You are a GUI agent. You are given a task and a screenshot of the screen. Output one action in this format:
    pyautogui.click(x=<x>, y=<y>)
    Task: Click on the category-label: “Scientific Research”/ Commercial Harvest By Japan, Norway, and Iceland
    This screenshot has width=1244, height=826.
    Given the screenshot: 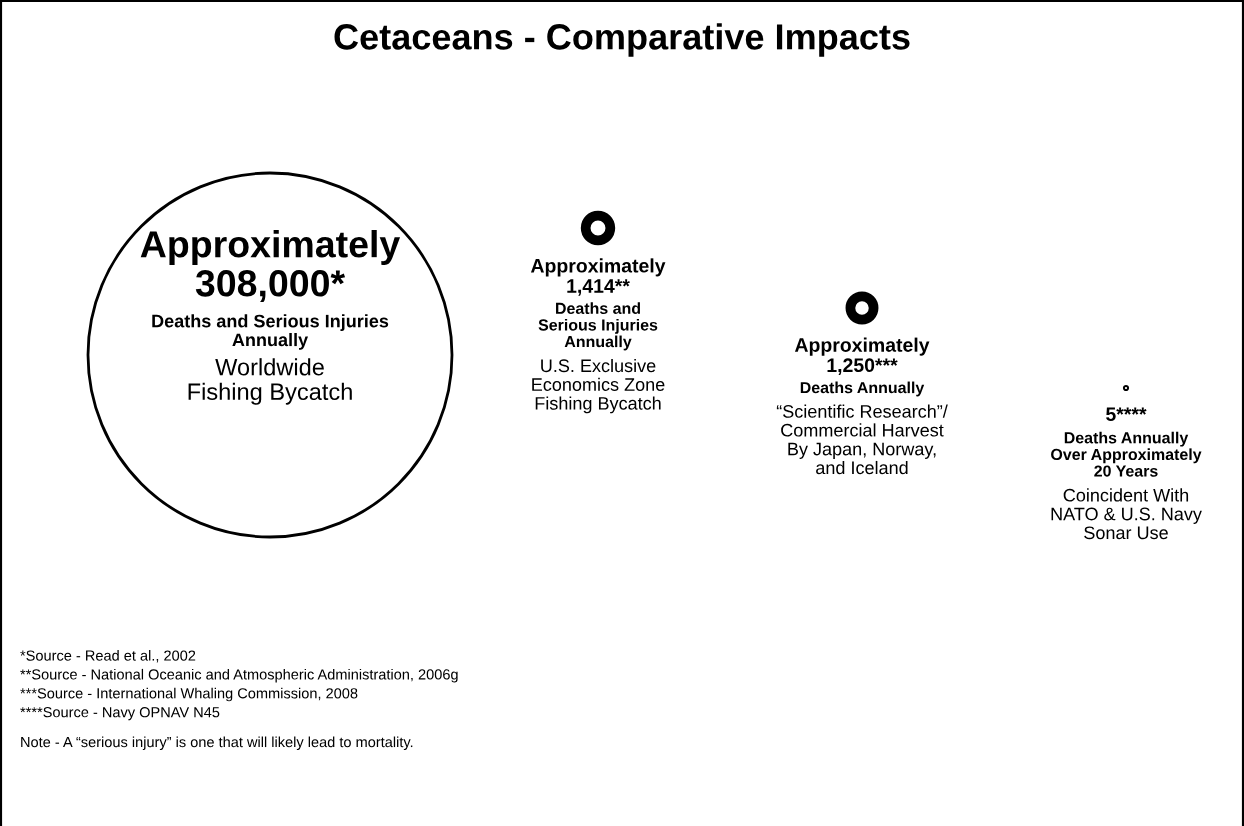 What is the action you would take?
    pyautogui.click(x=862, y=439)
    